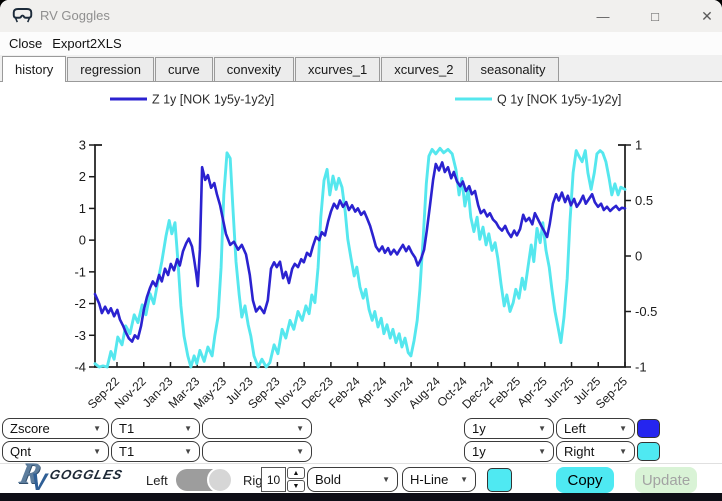 This screenshot has height=501, width=722. Describe the element at coordinates (646, 311) in the screenshot. I see `right-axis-label: -0.5` at that location.